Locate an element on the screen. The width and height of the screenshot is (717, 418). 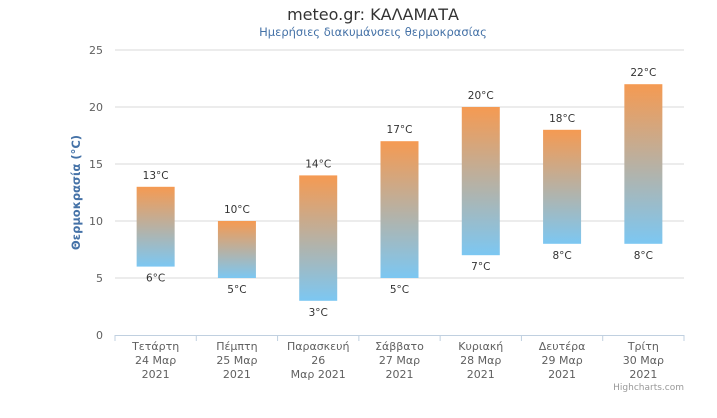
x-tick-label: Μαρ 2021 is located at coordinates (318, 374).